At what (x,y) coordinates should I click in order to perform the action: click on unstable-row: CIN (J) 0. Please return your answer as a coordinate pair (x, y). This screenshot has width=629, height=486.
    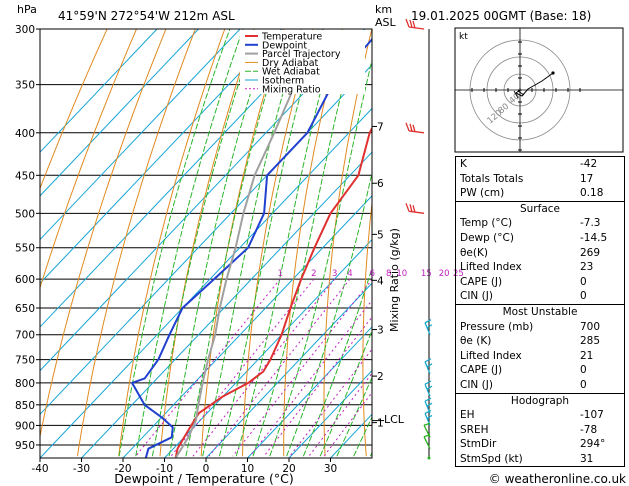
    Looking at the image, I should click on (540, 385).